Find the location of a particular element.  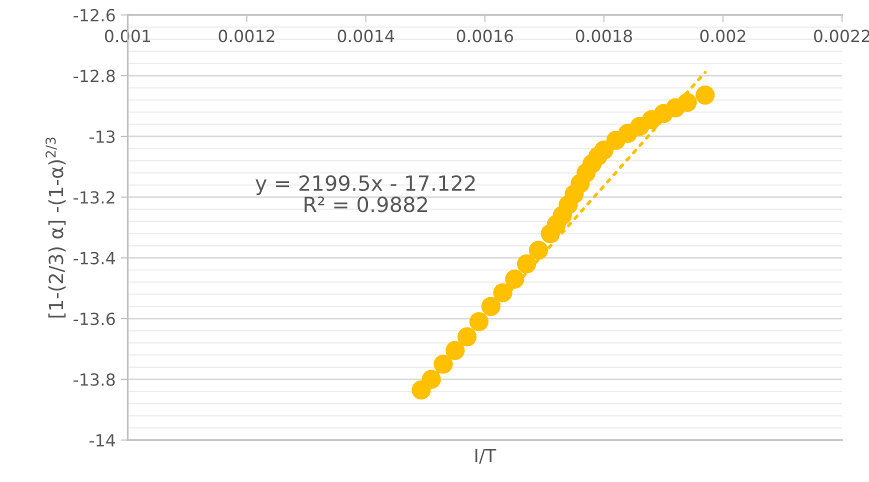

x-tick-label: 0.0018 is located at coordinates (604, 36).